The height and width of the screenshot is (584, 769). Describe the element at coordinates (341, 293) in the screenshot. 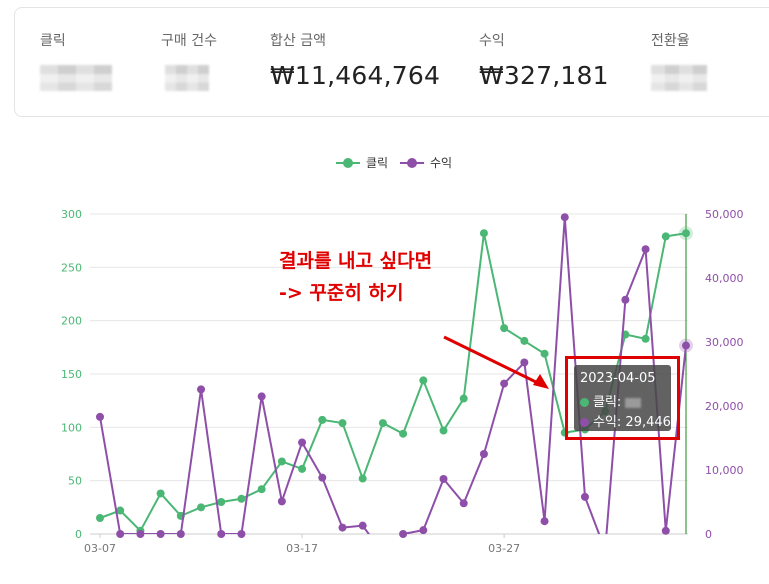

I see `annotation-line-2: -> 꾸준히 하기` at that location.